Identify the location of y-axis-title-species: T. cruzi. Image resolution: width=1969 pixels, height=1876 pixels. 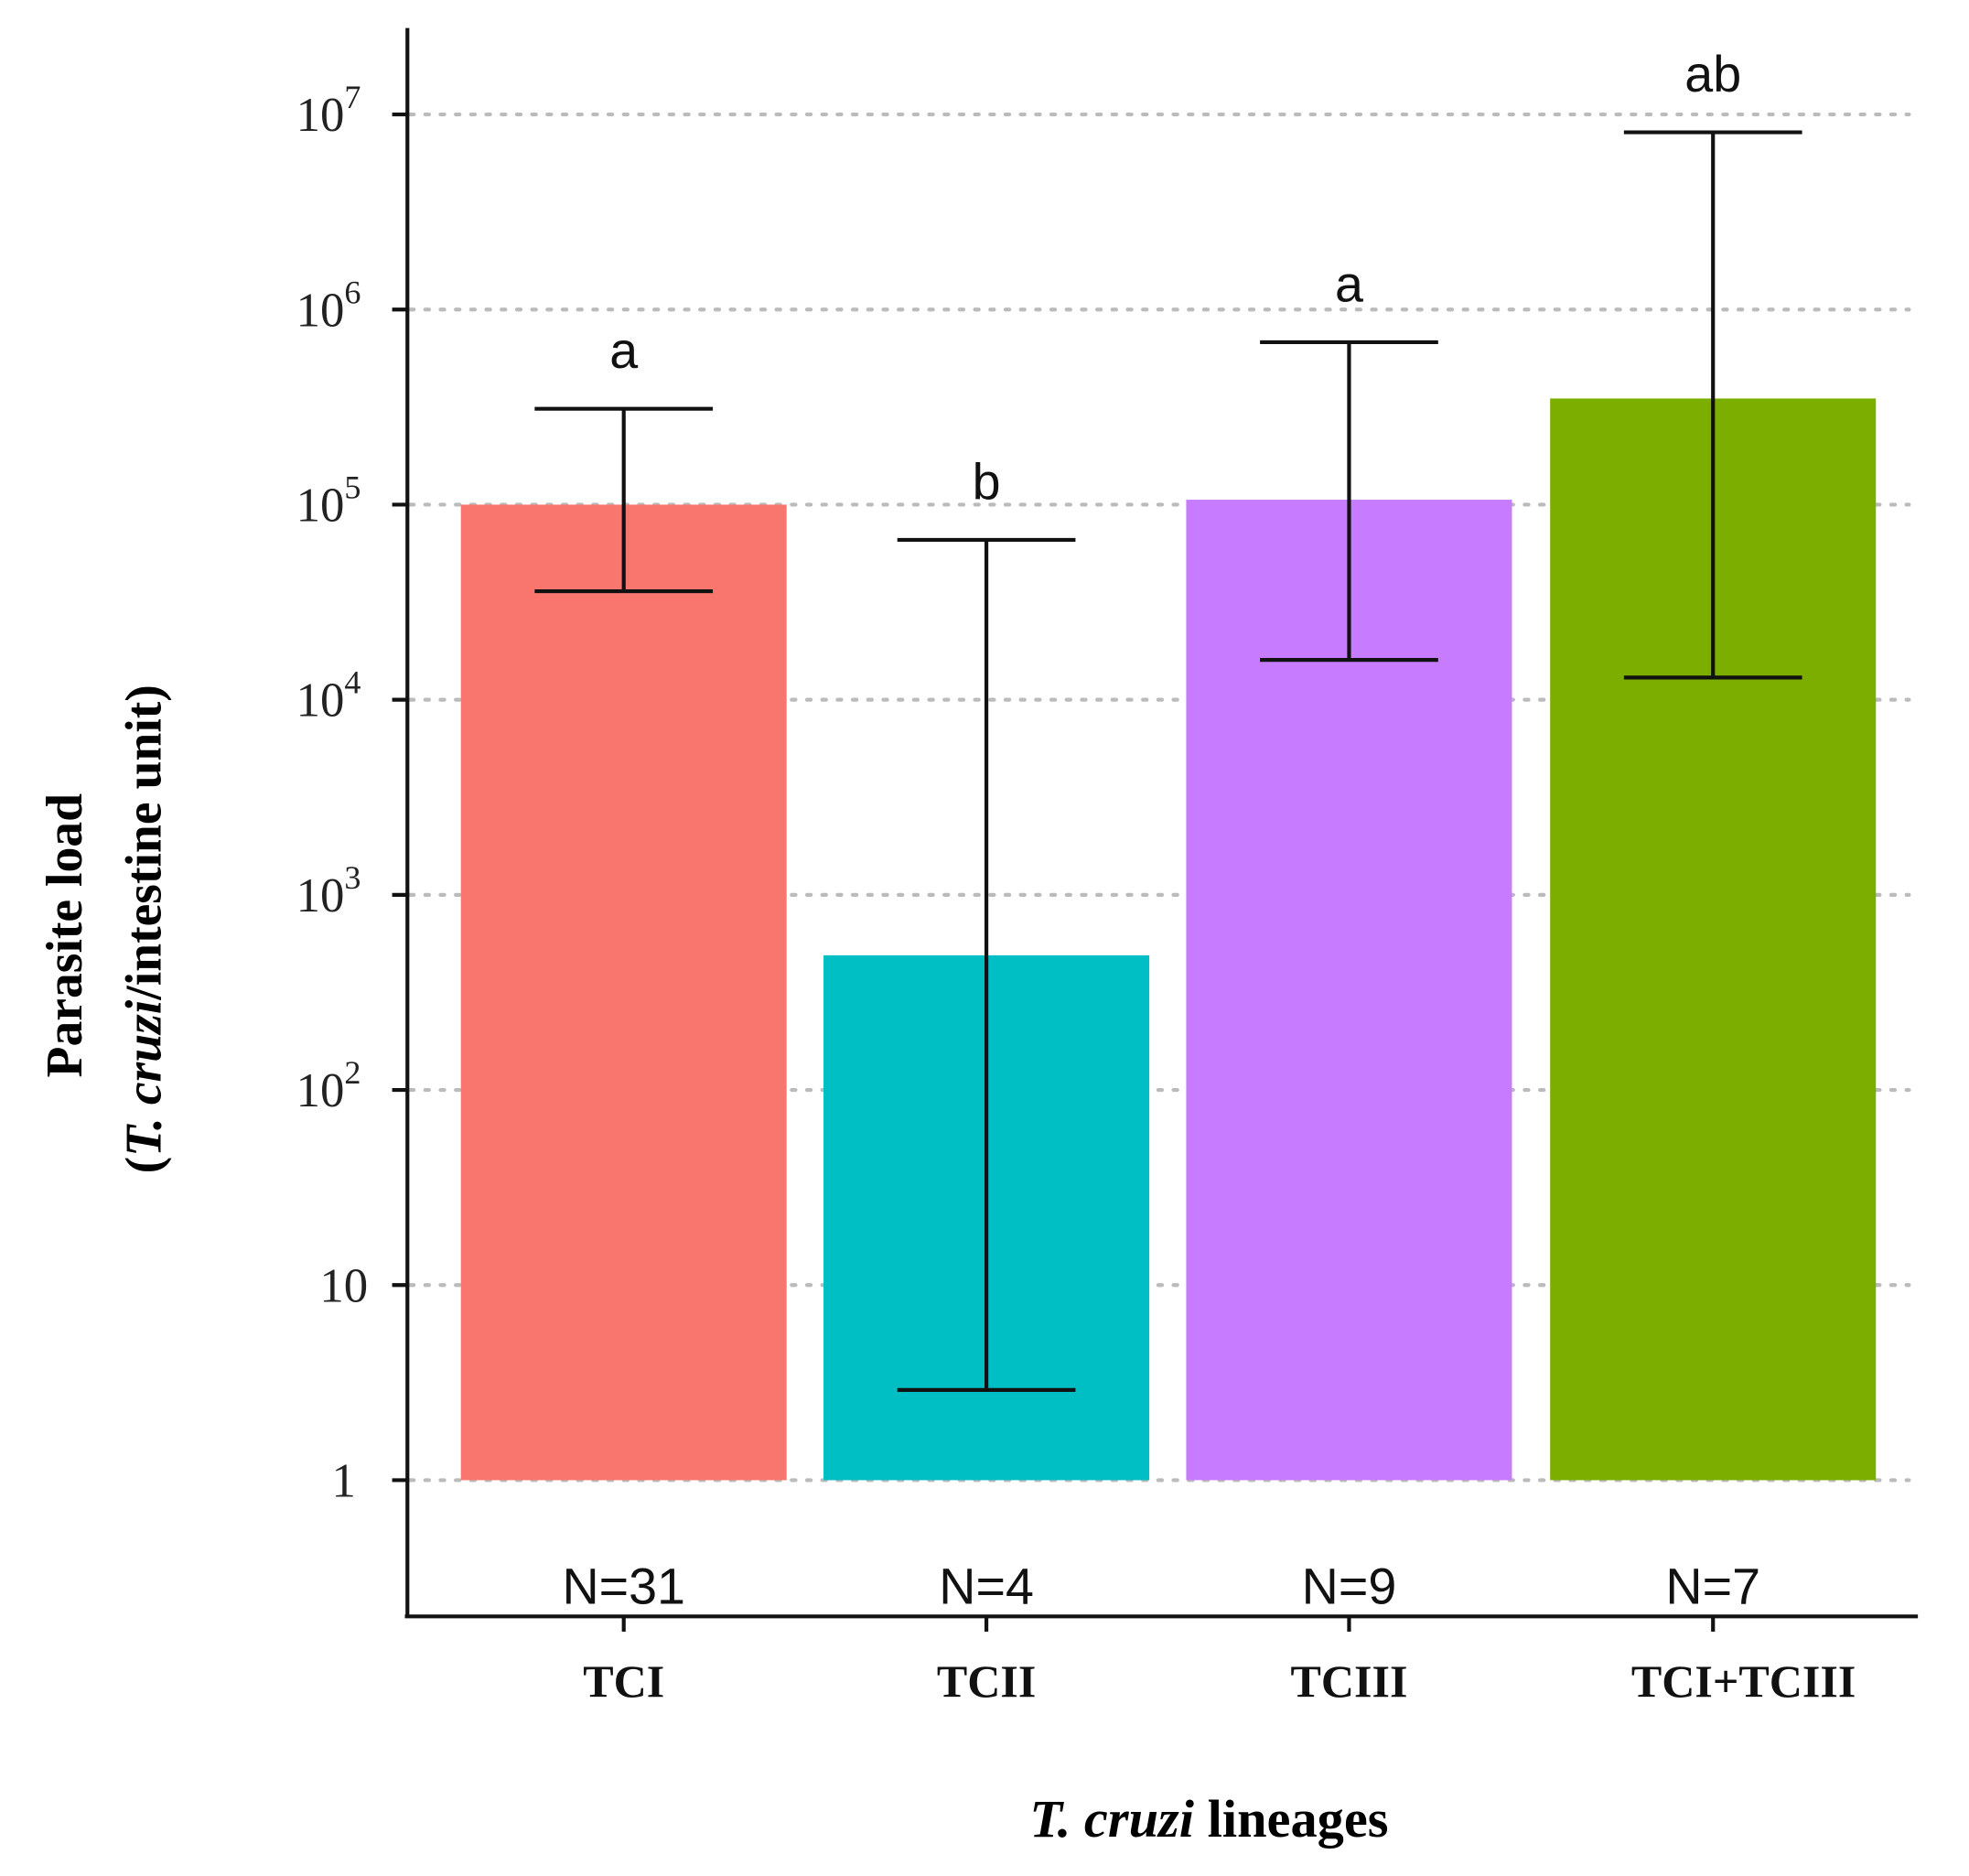
(143, 1078).